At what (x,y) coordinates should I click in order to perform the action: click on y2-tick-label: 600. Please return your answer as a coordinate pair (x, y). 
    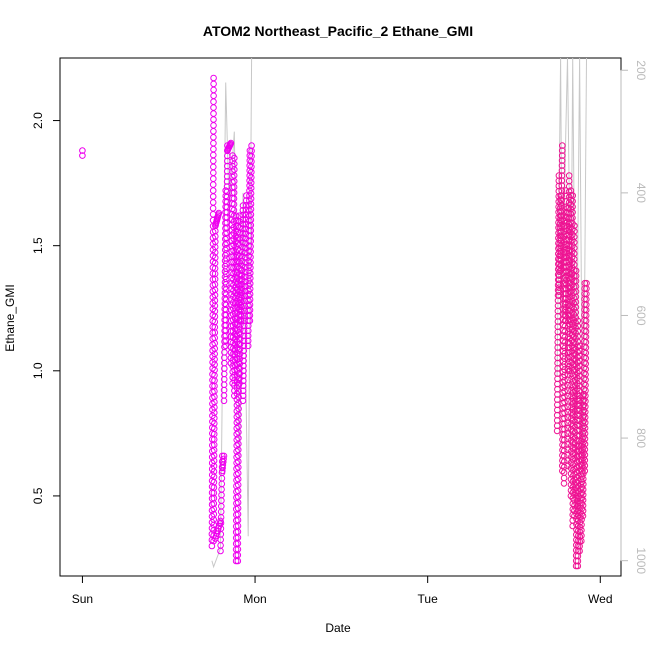
    Looking at the image, I should click on (641, 315).